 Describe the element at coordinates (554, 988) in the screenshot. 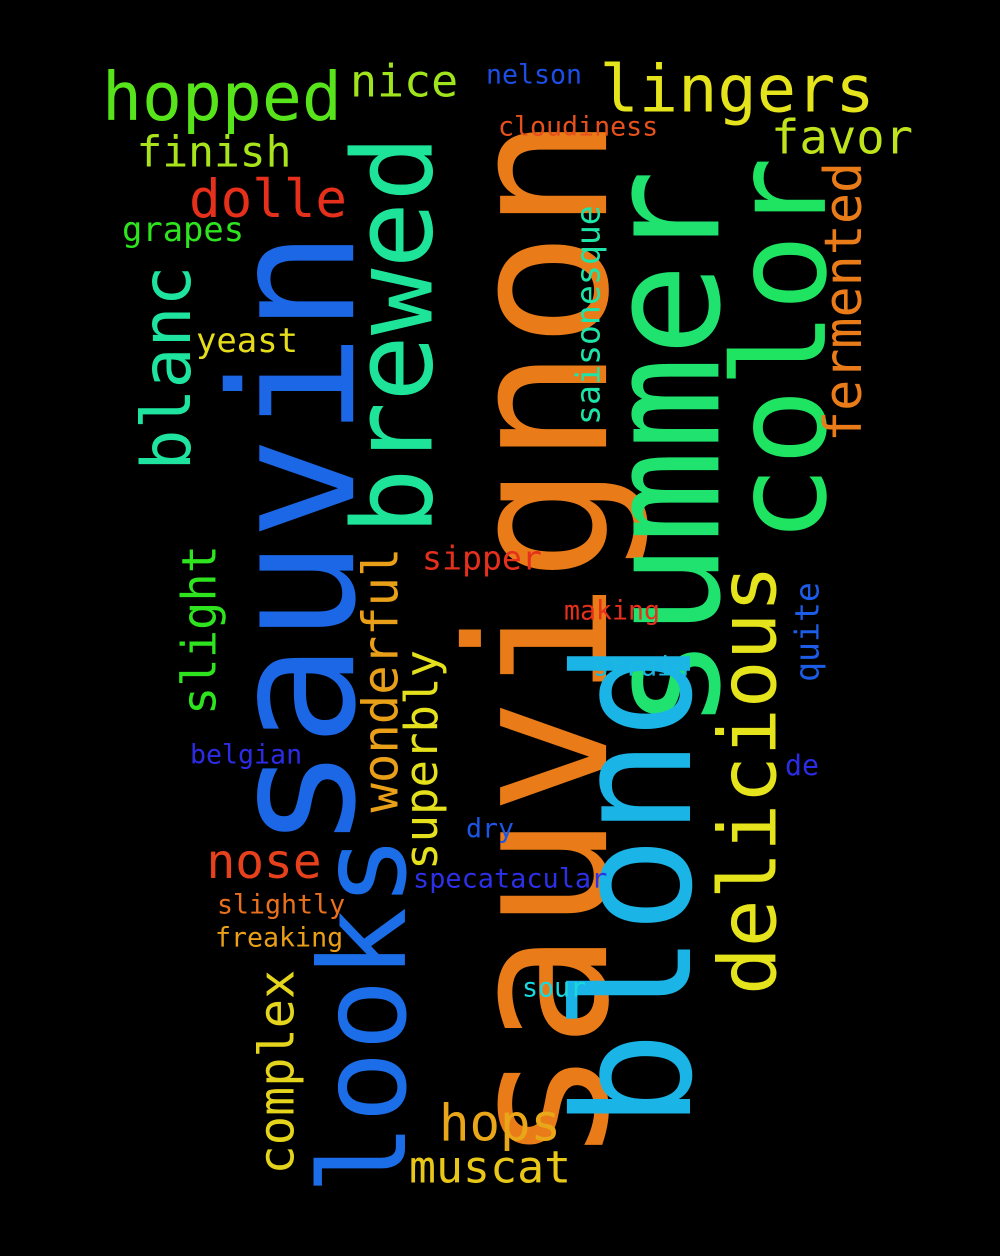

I see `word-sour: sour` at that location.